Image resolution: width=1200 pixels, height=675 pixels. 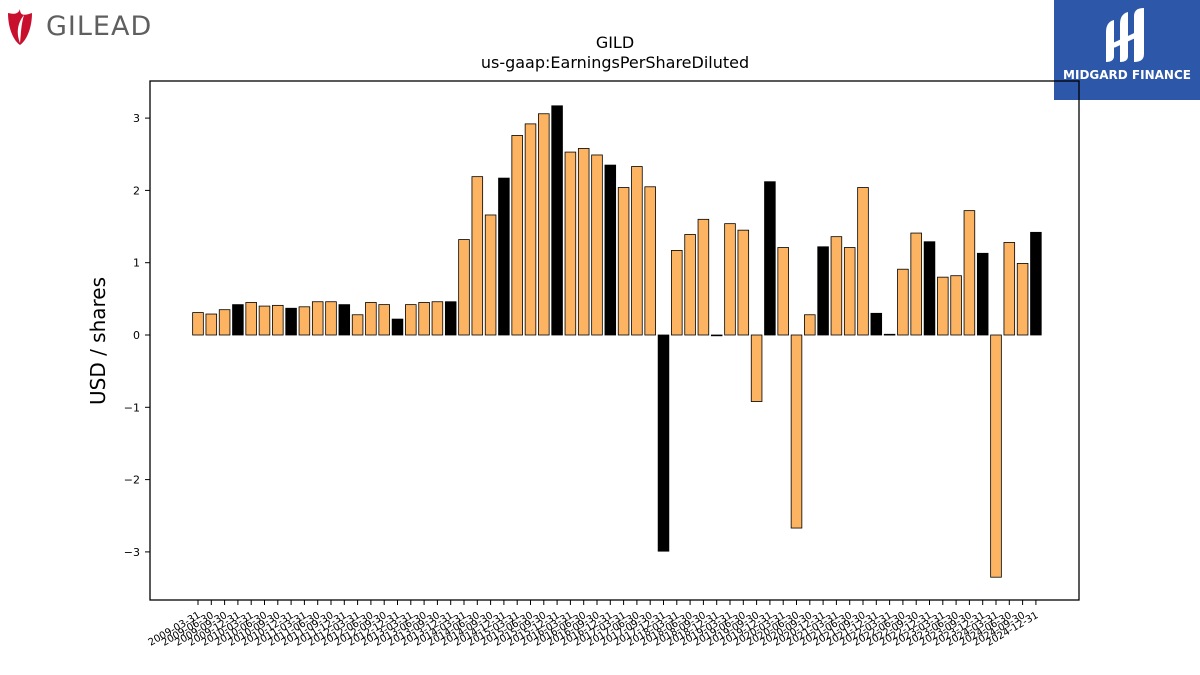 I want to click on y-tick-label: 1, so click(x=136, y=263).